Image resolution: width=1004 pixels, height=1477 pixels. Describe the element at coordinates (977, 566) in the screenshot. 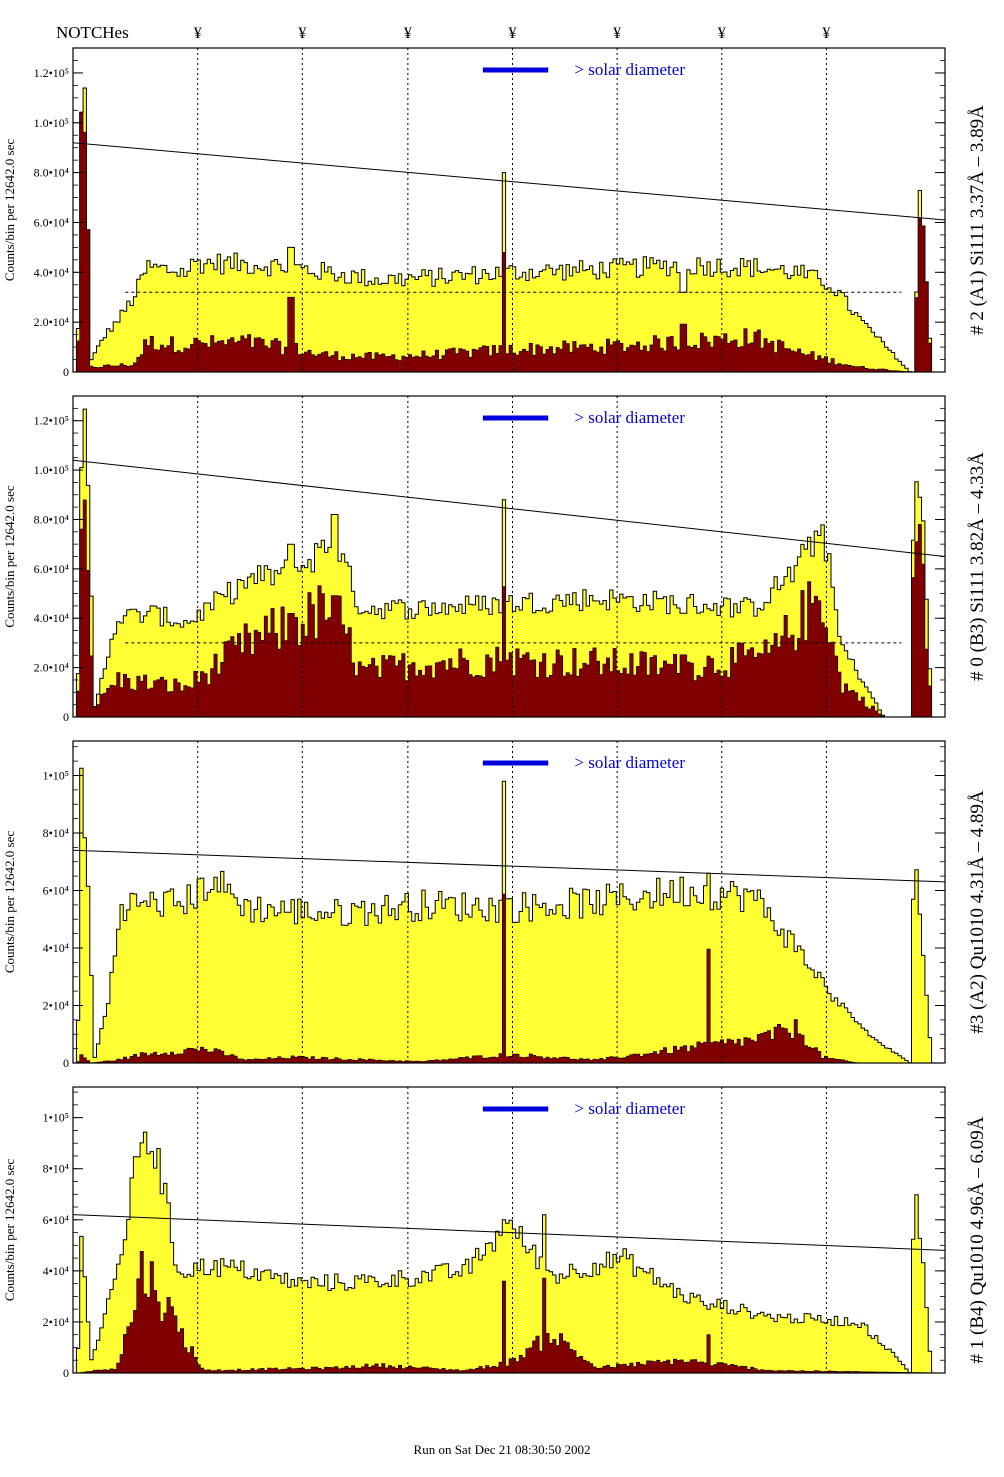

I see `panel-side-label: # 0 (B3) Si111 3.82Å – 4.33Å` at that location.